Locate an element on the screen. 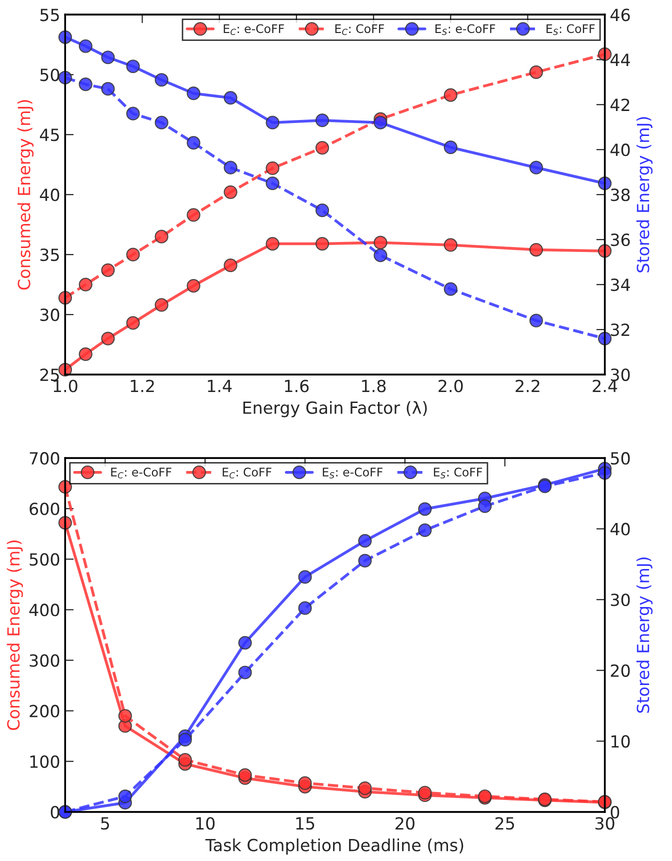 This screenshot has height=861, width=672. x-tick-label: 10 is located at coordinates (205, 823).